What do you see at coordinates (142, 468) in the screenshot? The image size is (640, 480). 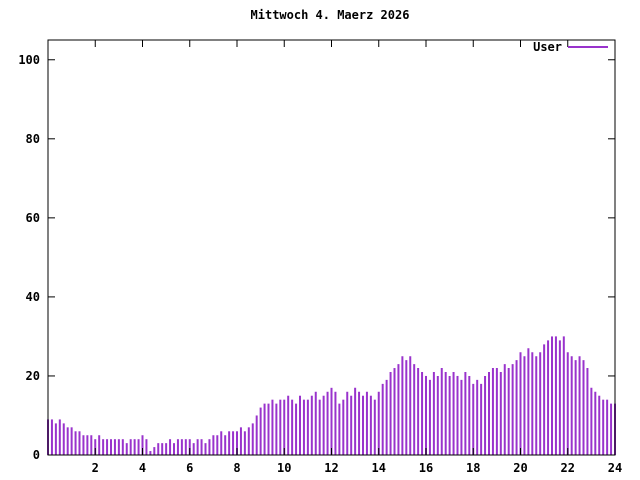 I see `x-tick-label: 4` at bounding box center [142, 468].